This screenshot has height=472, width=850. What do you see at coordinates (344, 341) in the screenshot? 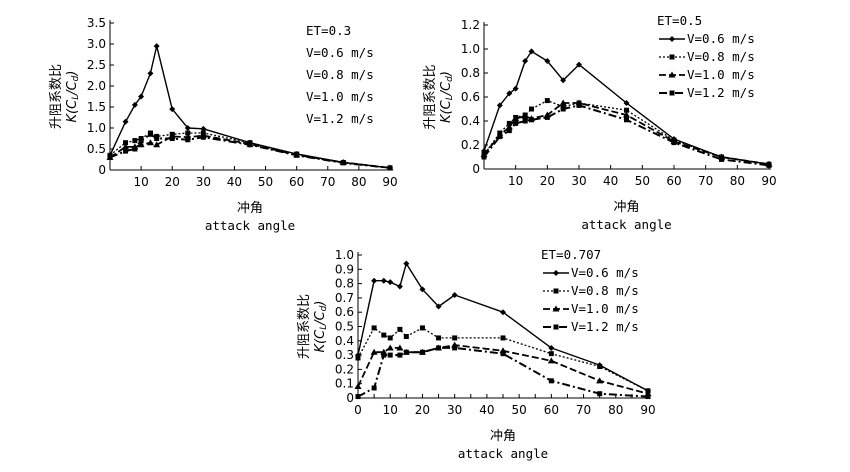
I see `y-tick-label: 0.4` at bounding box center [344, 341].